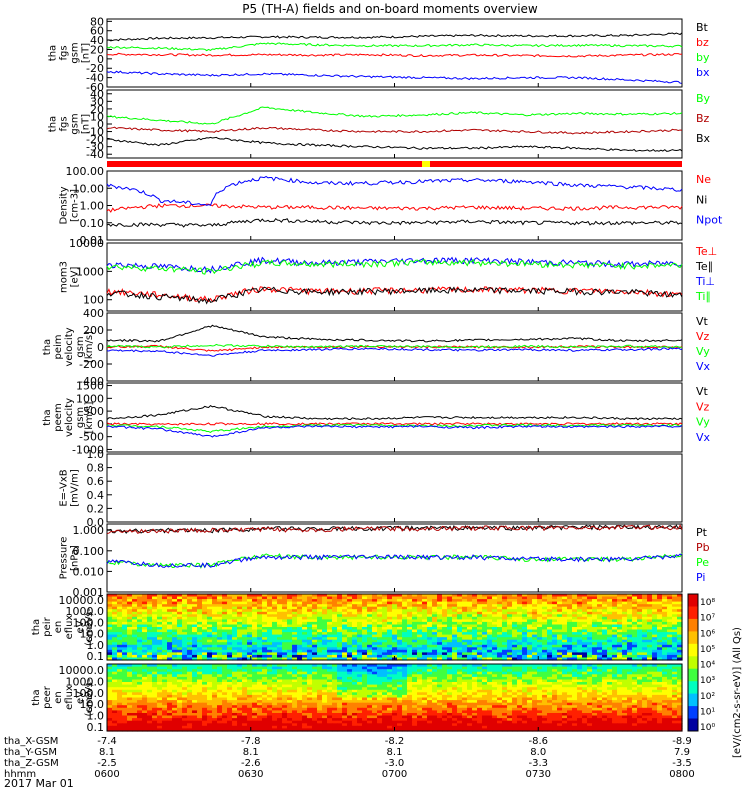  I want to click on y-tick-label: 0.8, so click(96, 468).